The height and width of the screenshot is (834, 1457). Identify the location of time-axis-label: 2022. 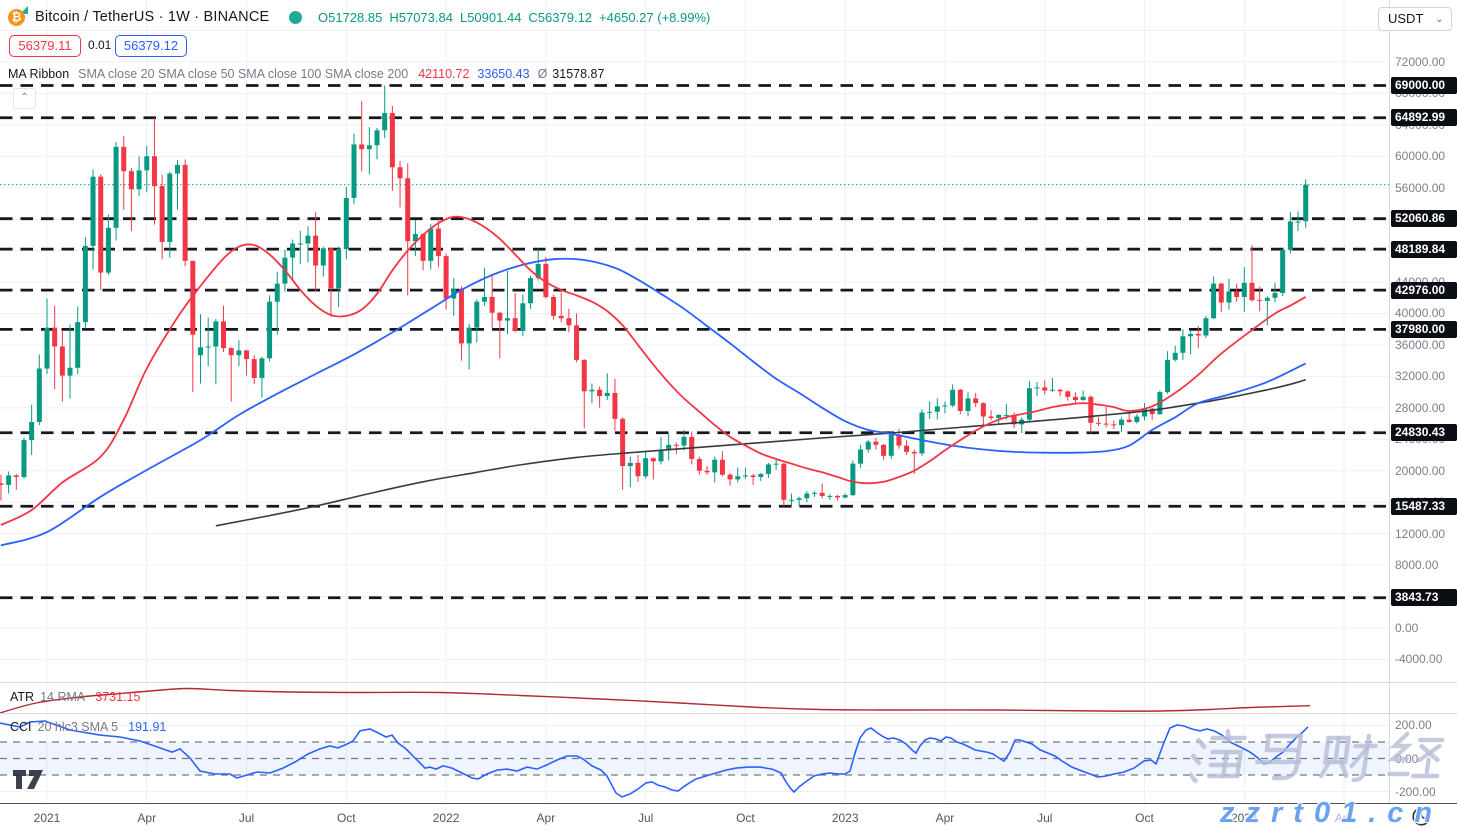
(446, 818).